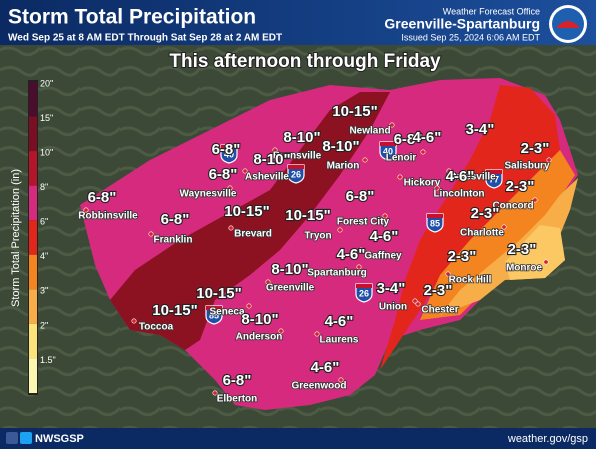 This screenshot has height=449, width=596. I want to click on city-name: Tryon, so click(317, 236).